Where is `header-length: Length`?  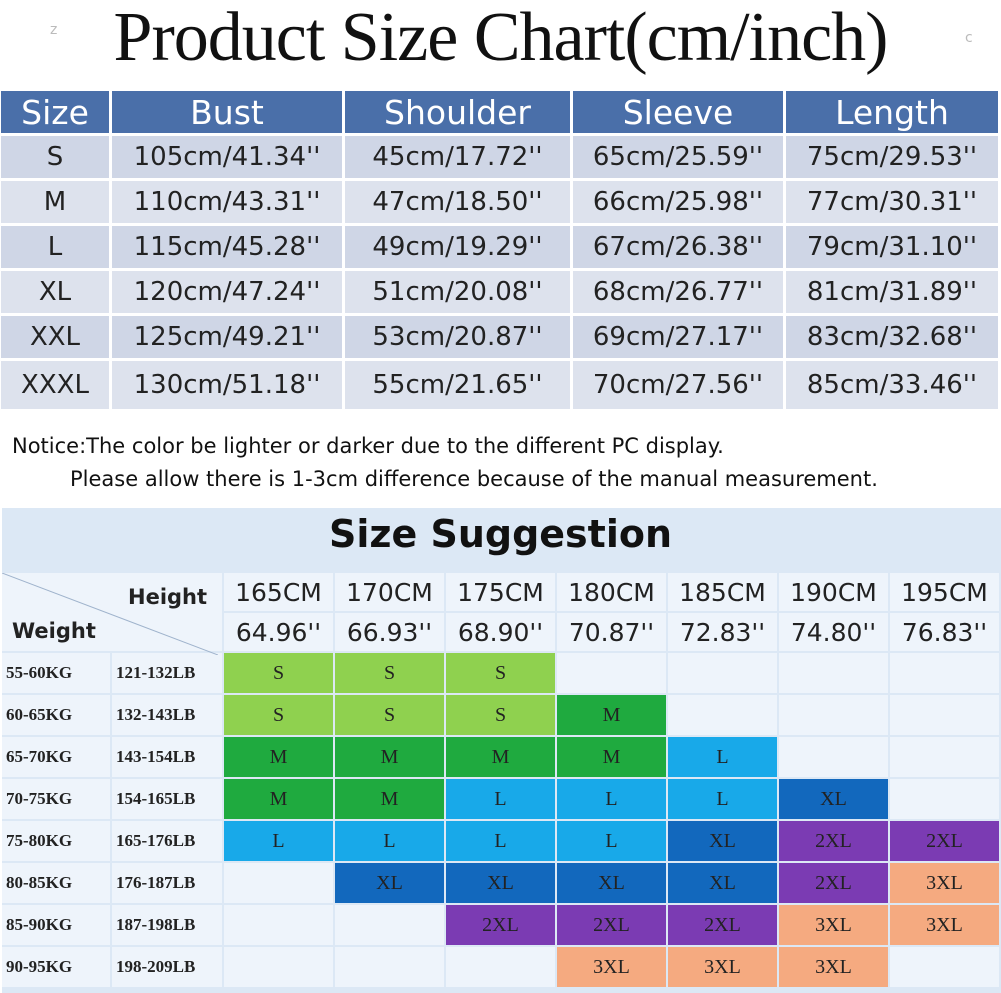
header-length: Length is located at coordinates (892, 112).